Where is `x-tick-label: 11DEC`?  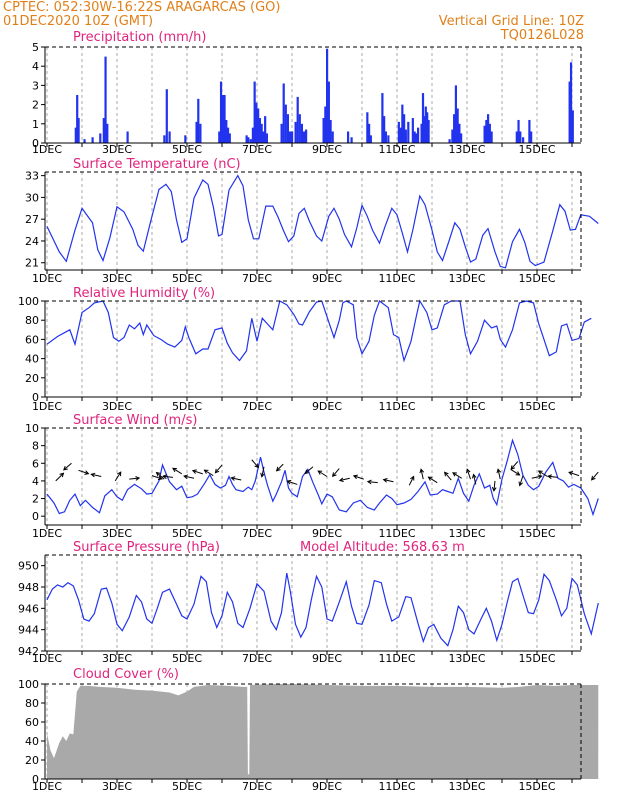
x-tick-label: 11DEC is located at coordinates (396, 786).